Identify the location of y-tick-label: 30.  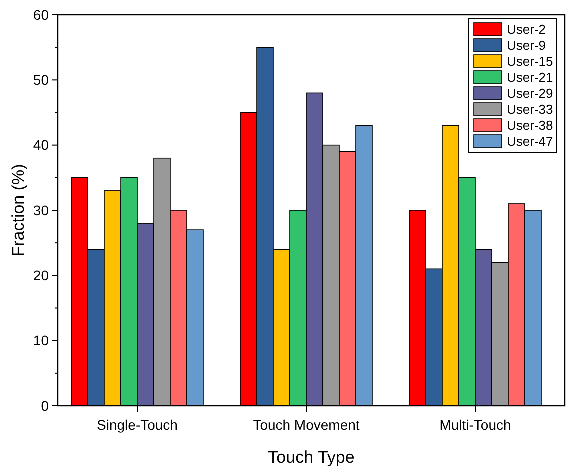
(41, 210).